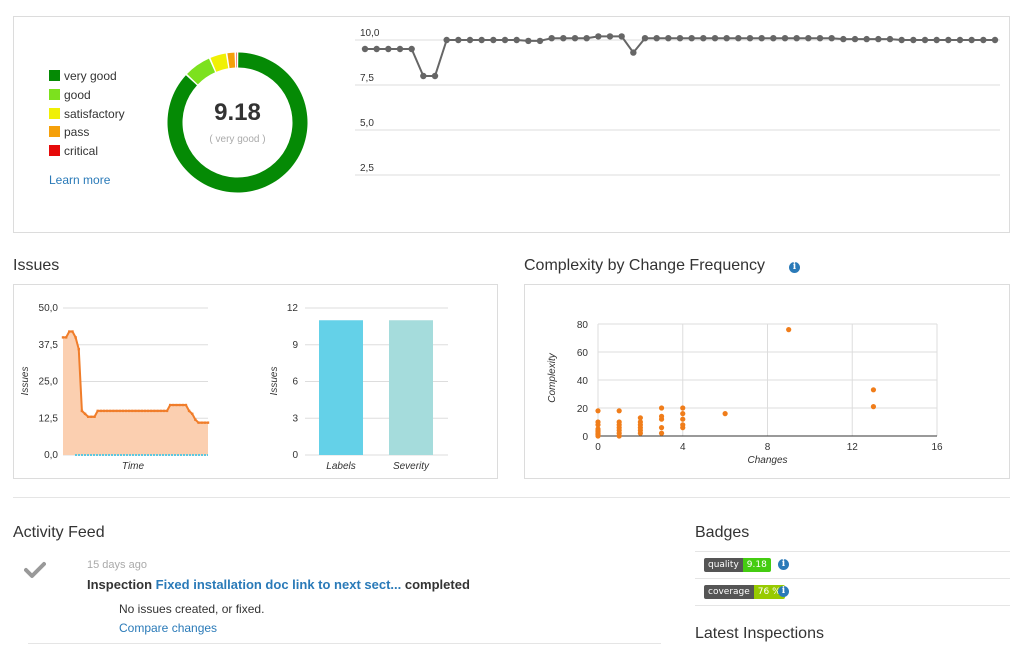 This screenshot has height=651, width=1024. What do you see at coordinates (295, 418) in the screenshot?
I see `y-tick-label: 3` at bounding box center [295, 418].